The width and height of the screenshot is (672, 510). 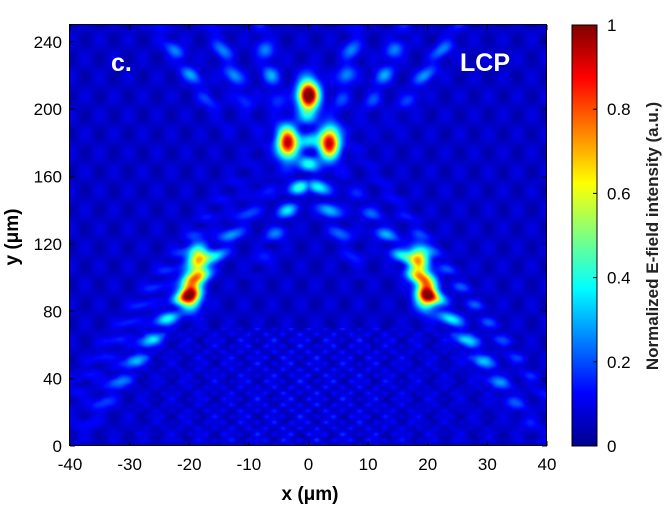 I want to click on y-tick-label: 200, so click(x=48, y=109).